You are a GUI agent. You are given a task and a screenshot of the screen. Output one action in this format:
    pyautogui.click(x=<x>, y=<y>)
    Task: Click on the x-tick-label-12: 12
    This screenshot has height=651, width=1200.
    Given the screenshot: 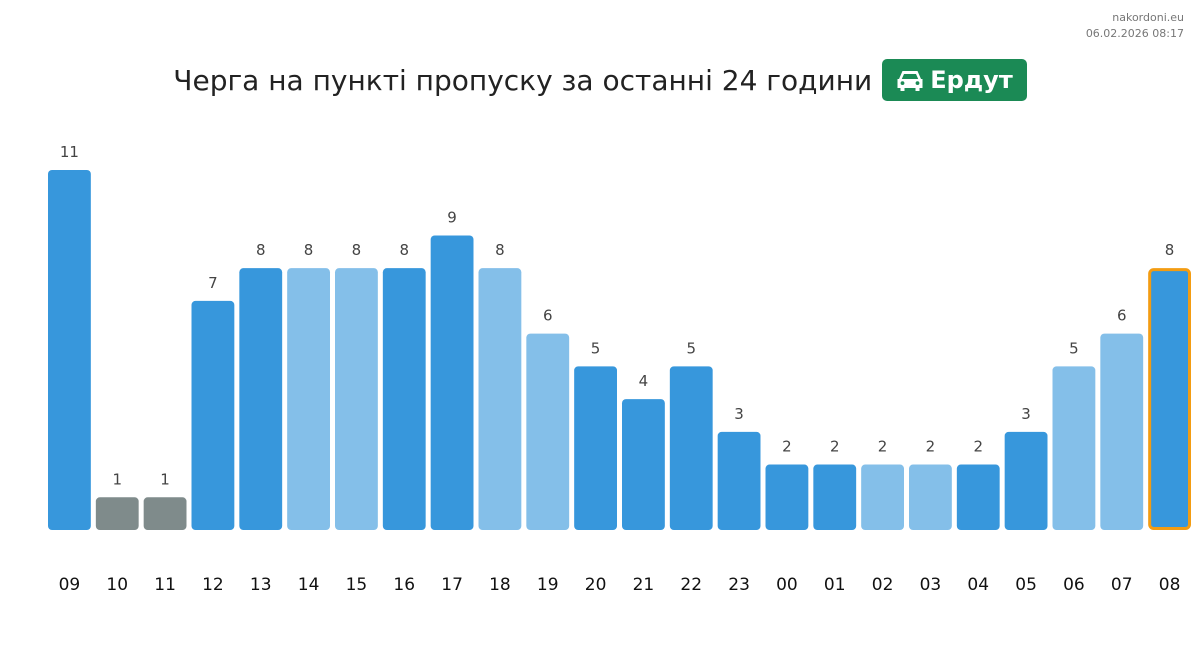 What is the action you would take?
    pyautogui.click(x=213, y=585)
    